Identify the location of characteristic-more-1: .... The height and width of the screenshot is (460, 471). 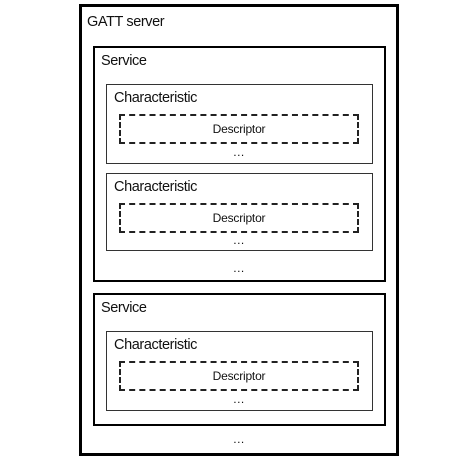
(239, 268).